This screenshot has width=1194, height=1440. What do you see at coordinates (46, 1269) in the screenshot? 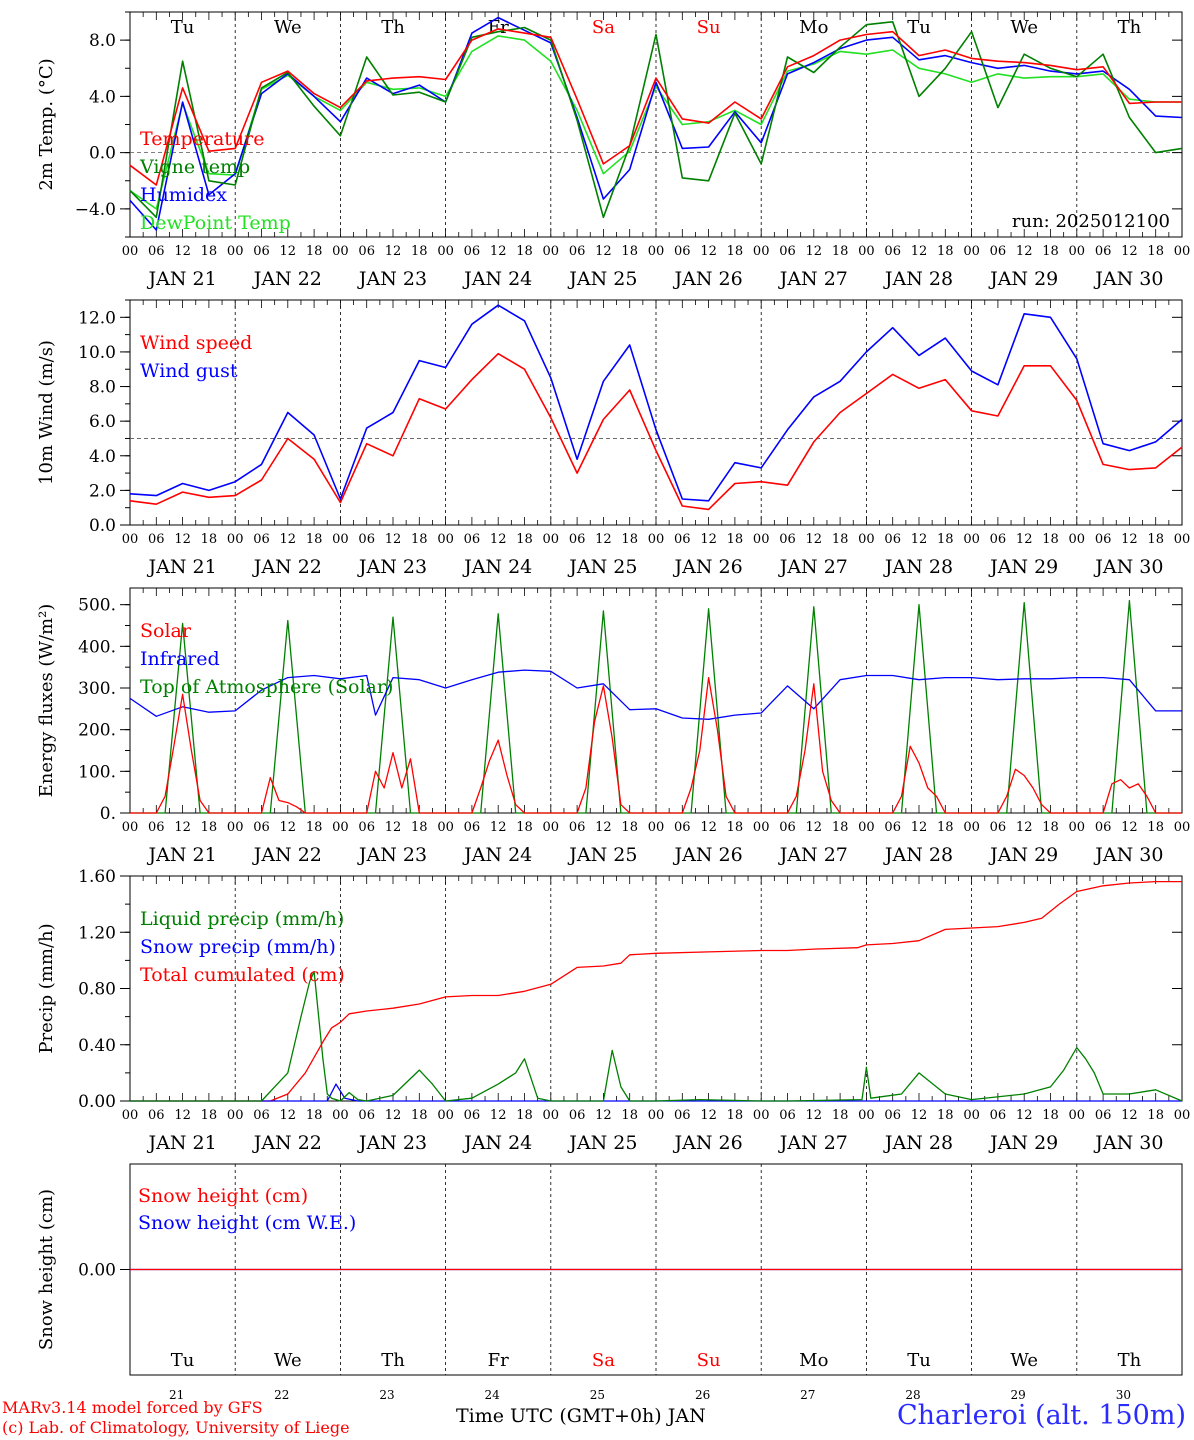
I see `y-axis-label: Snow height (cm)` at bounding box center [46, 1269].